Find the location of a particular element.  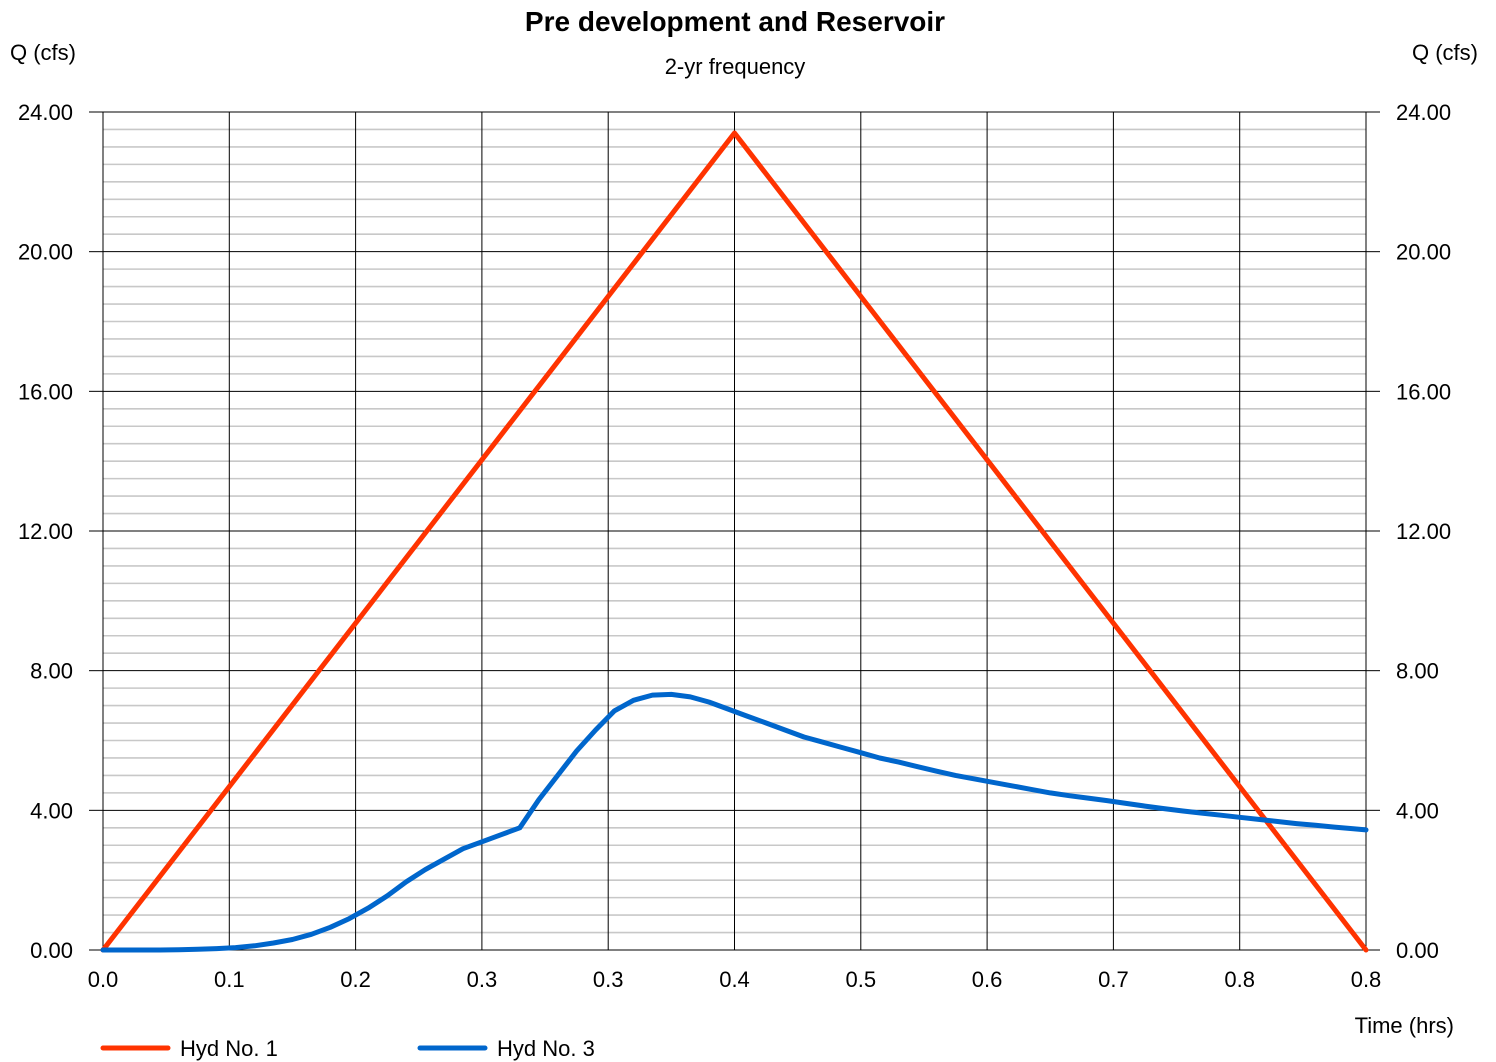

legend-label-2: Hyd No. 3 is located at coordinates (546, 1048).